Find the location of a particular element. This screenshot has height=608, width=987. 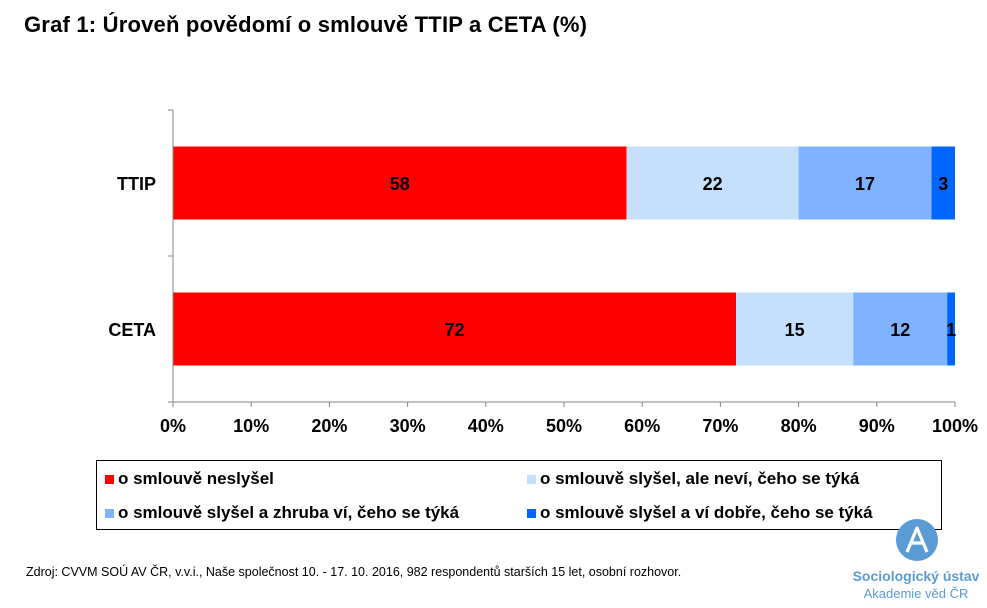

data-label: 58 is located at coordinates (400, 184).